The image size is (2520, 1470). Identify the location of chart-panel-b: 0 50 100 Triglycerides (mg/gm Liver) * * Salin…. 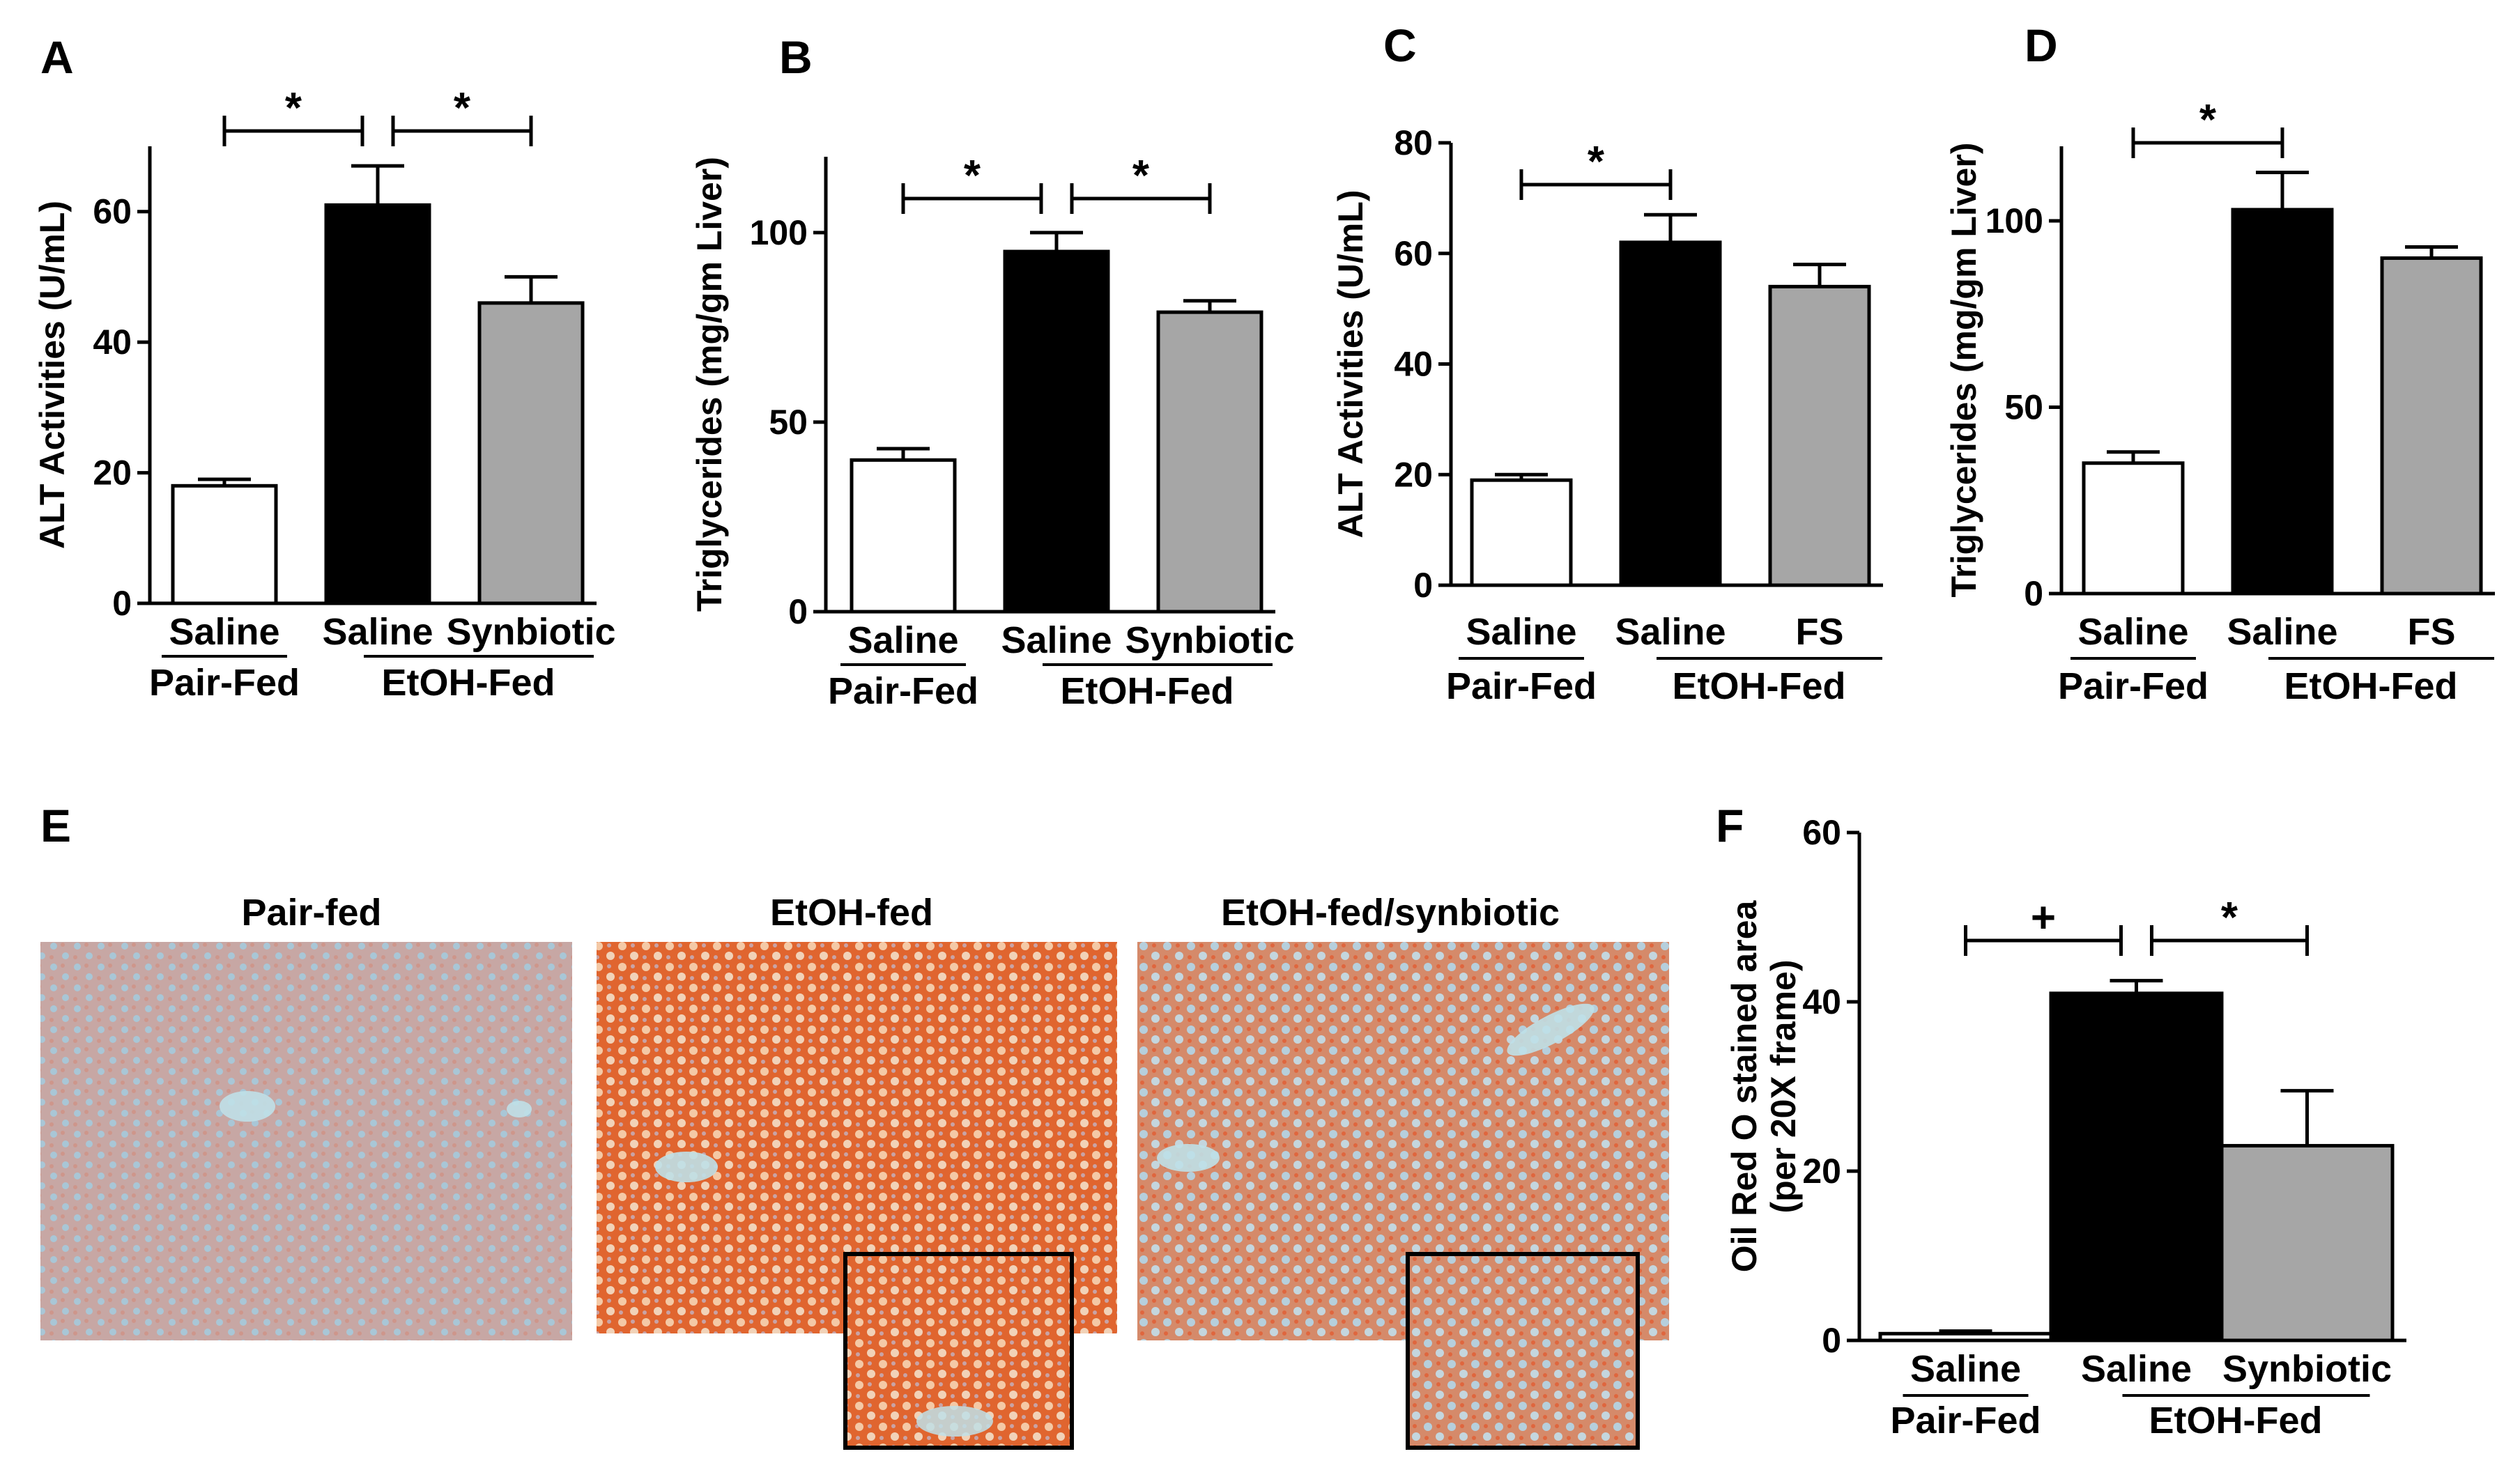
(992, 432).